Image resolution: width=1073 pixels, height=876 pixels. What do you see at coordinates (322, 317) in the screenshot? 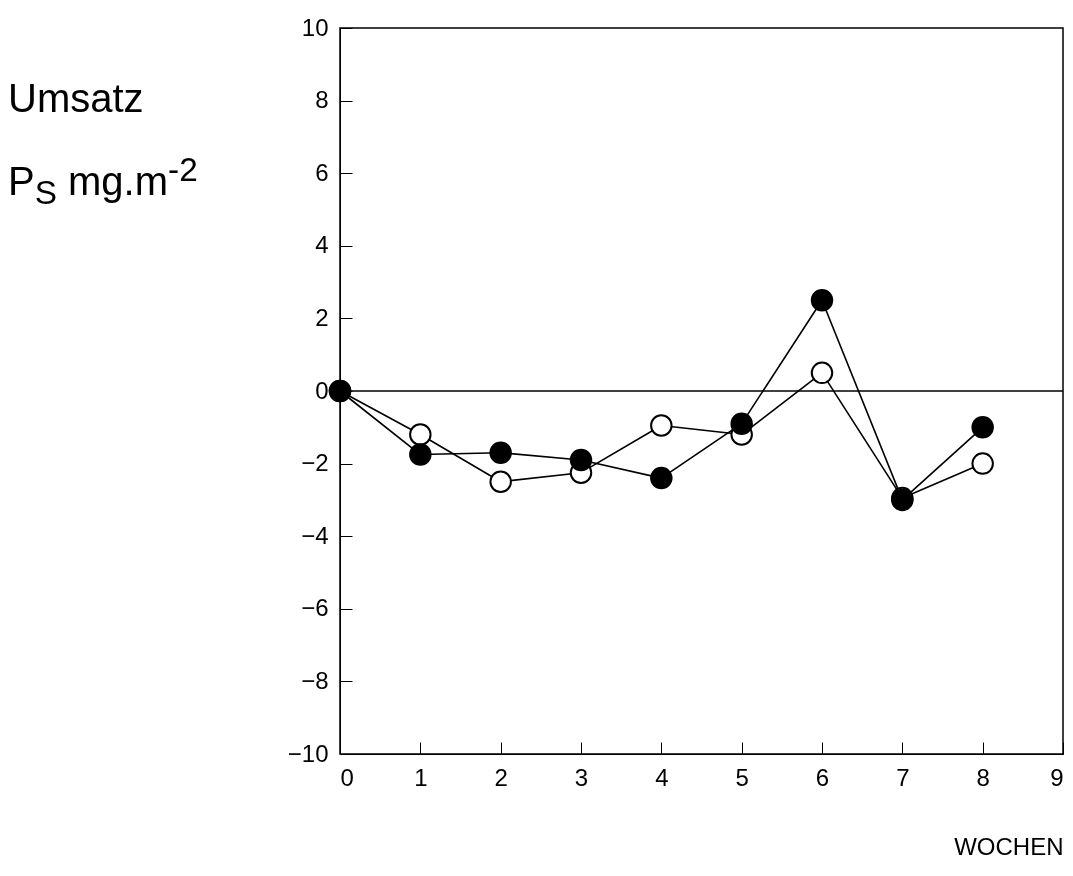
I see `y-tick-label: 2` at bounding box center [322, 317].